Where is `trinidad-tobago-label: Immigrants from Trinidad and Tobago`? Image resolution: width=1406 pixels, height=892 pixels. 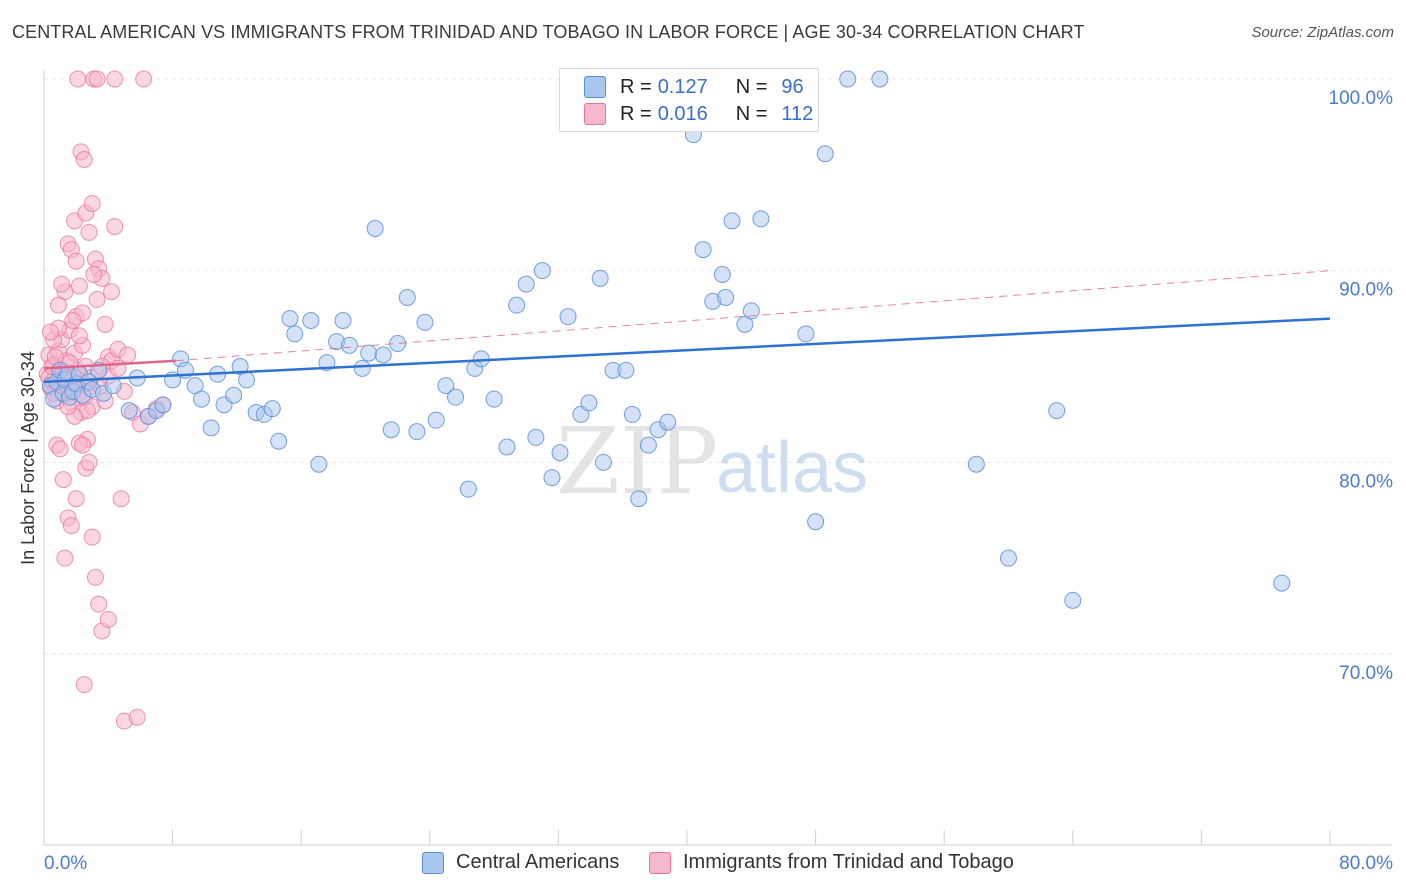 trinidad-tobago-label: Immigrants from Trinidad and Tobago is located at coordinates (848, 862).